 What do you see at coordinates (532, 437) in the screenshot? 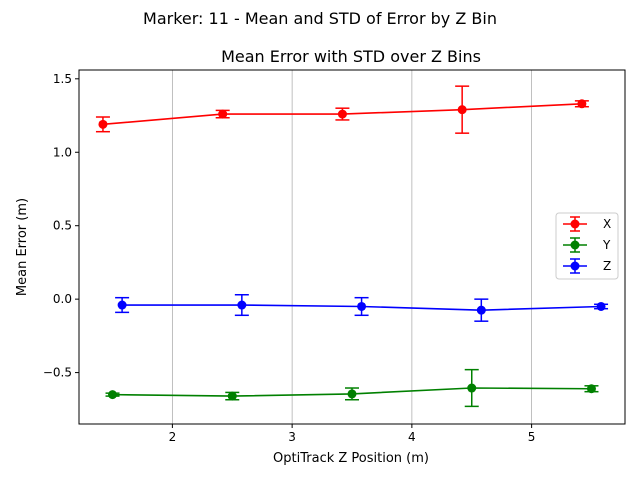
I see `x-tick-label-3: 5` at bounding box center [532, 437].